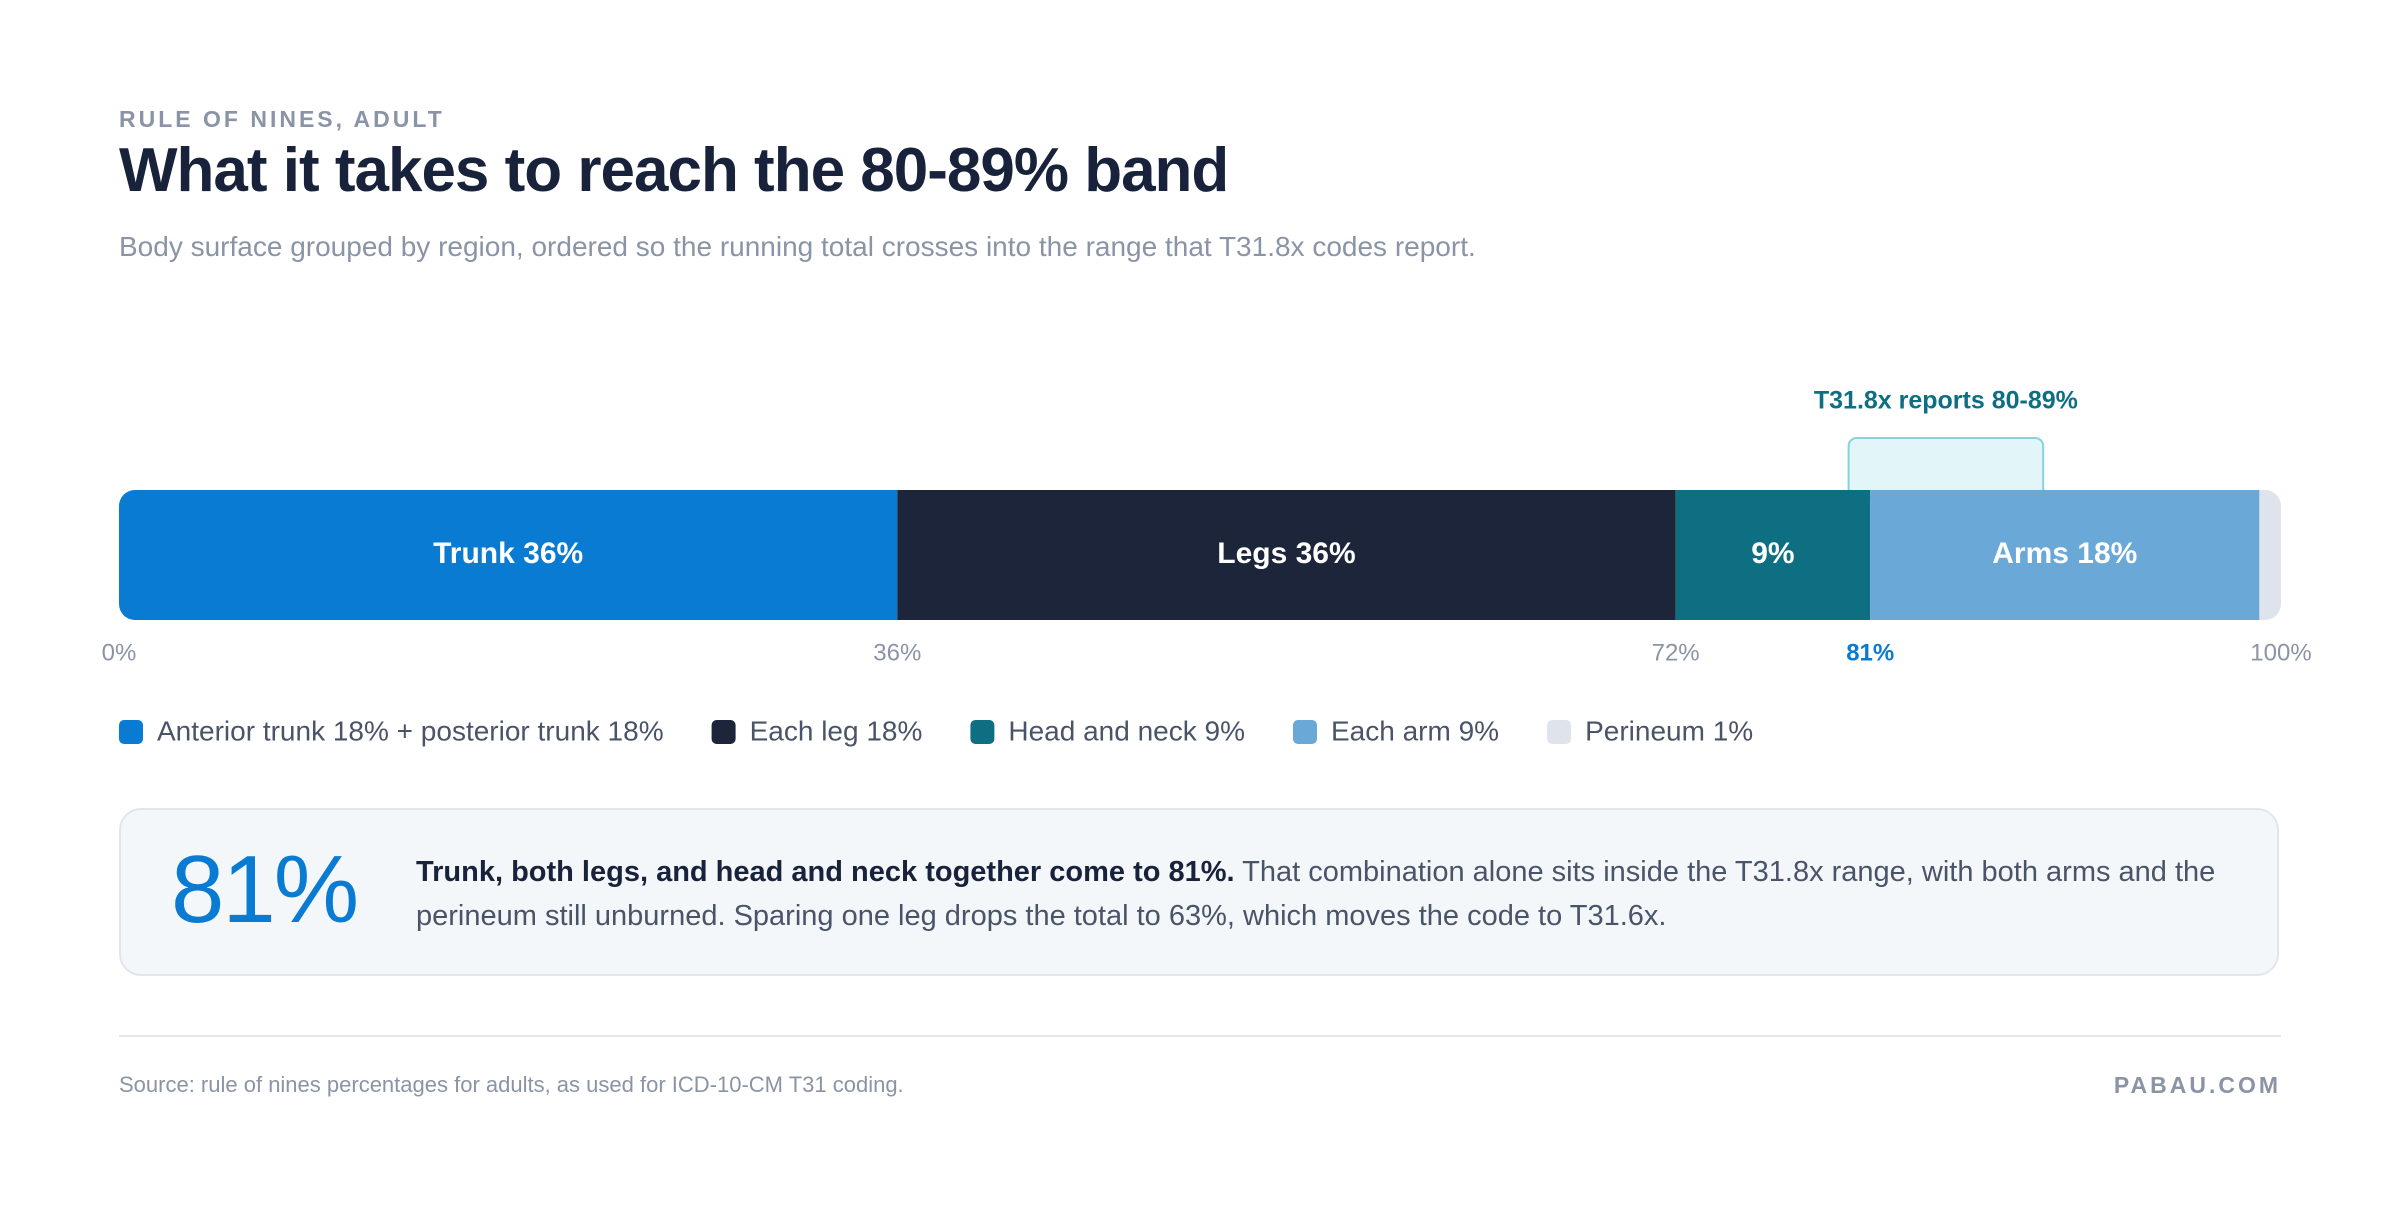 This screenshot has height=1208, width=2400. I want to click on brand: PABAU.COM, so click(2197, 1085).